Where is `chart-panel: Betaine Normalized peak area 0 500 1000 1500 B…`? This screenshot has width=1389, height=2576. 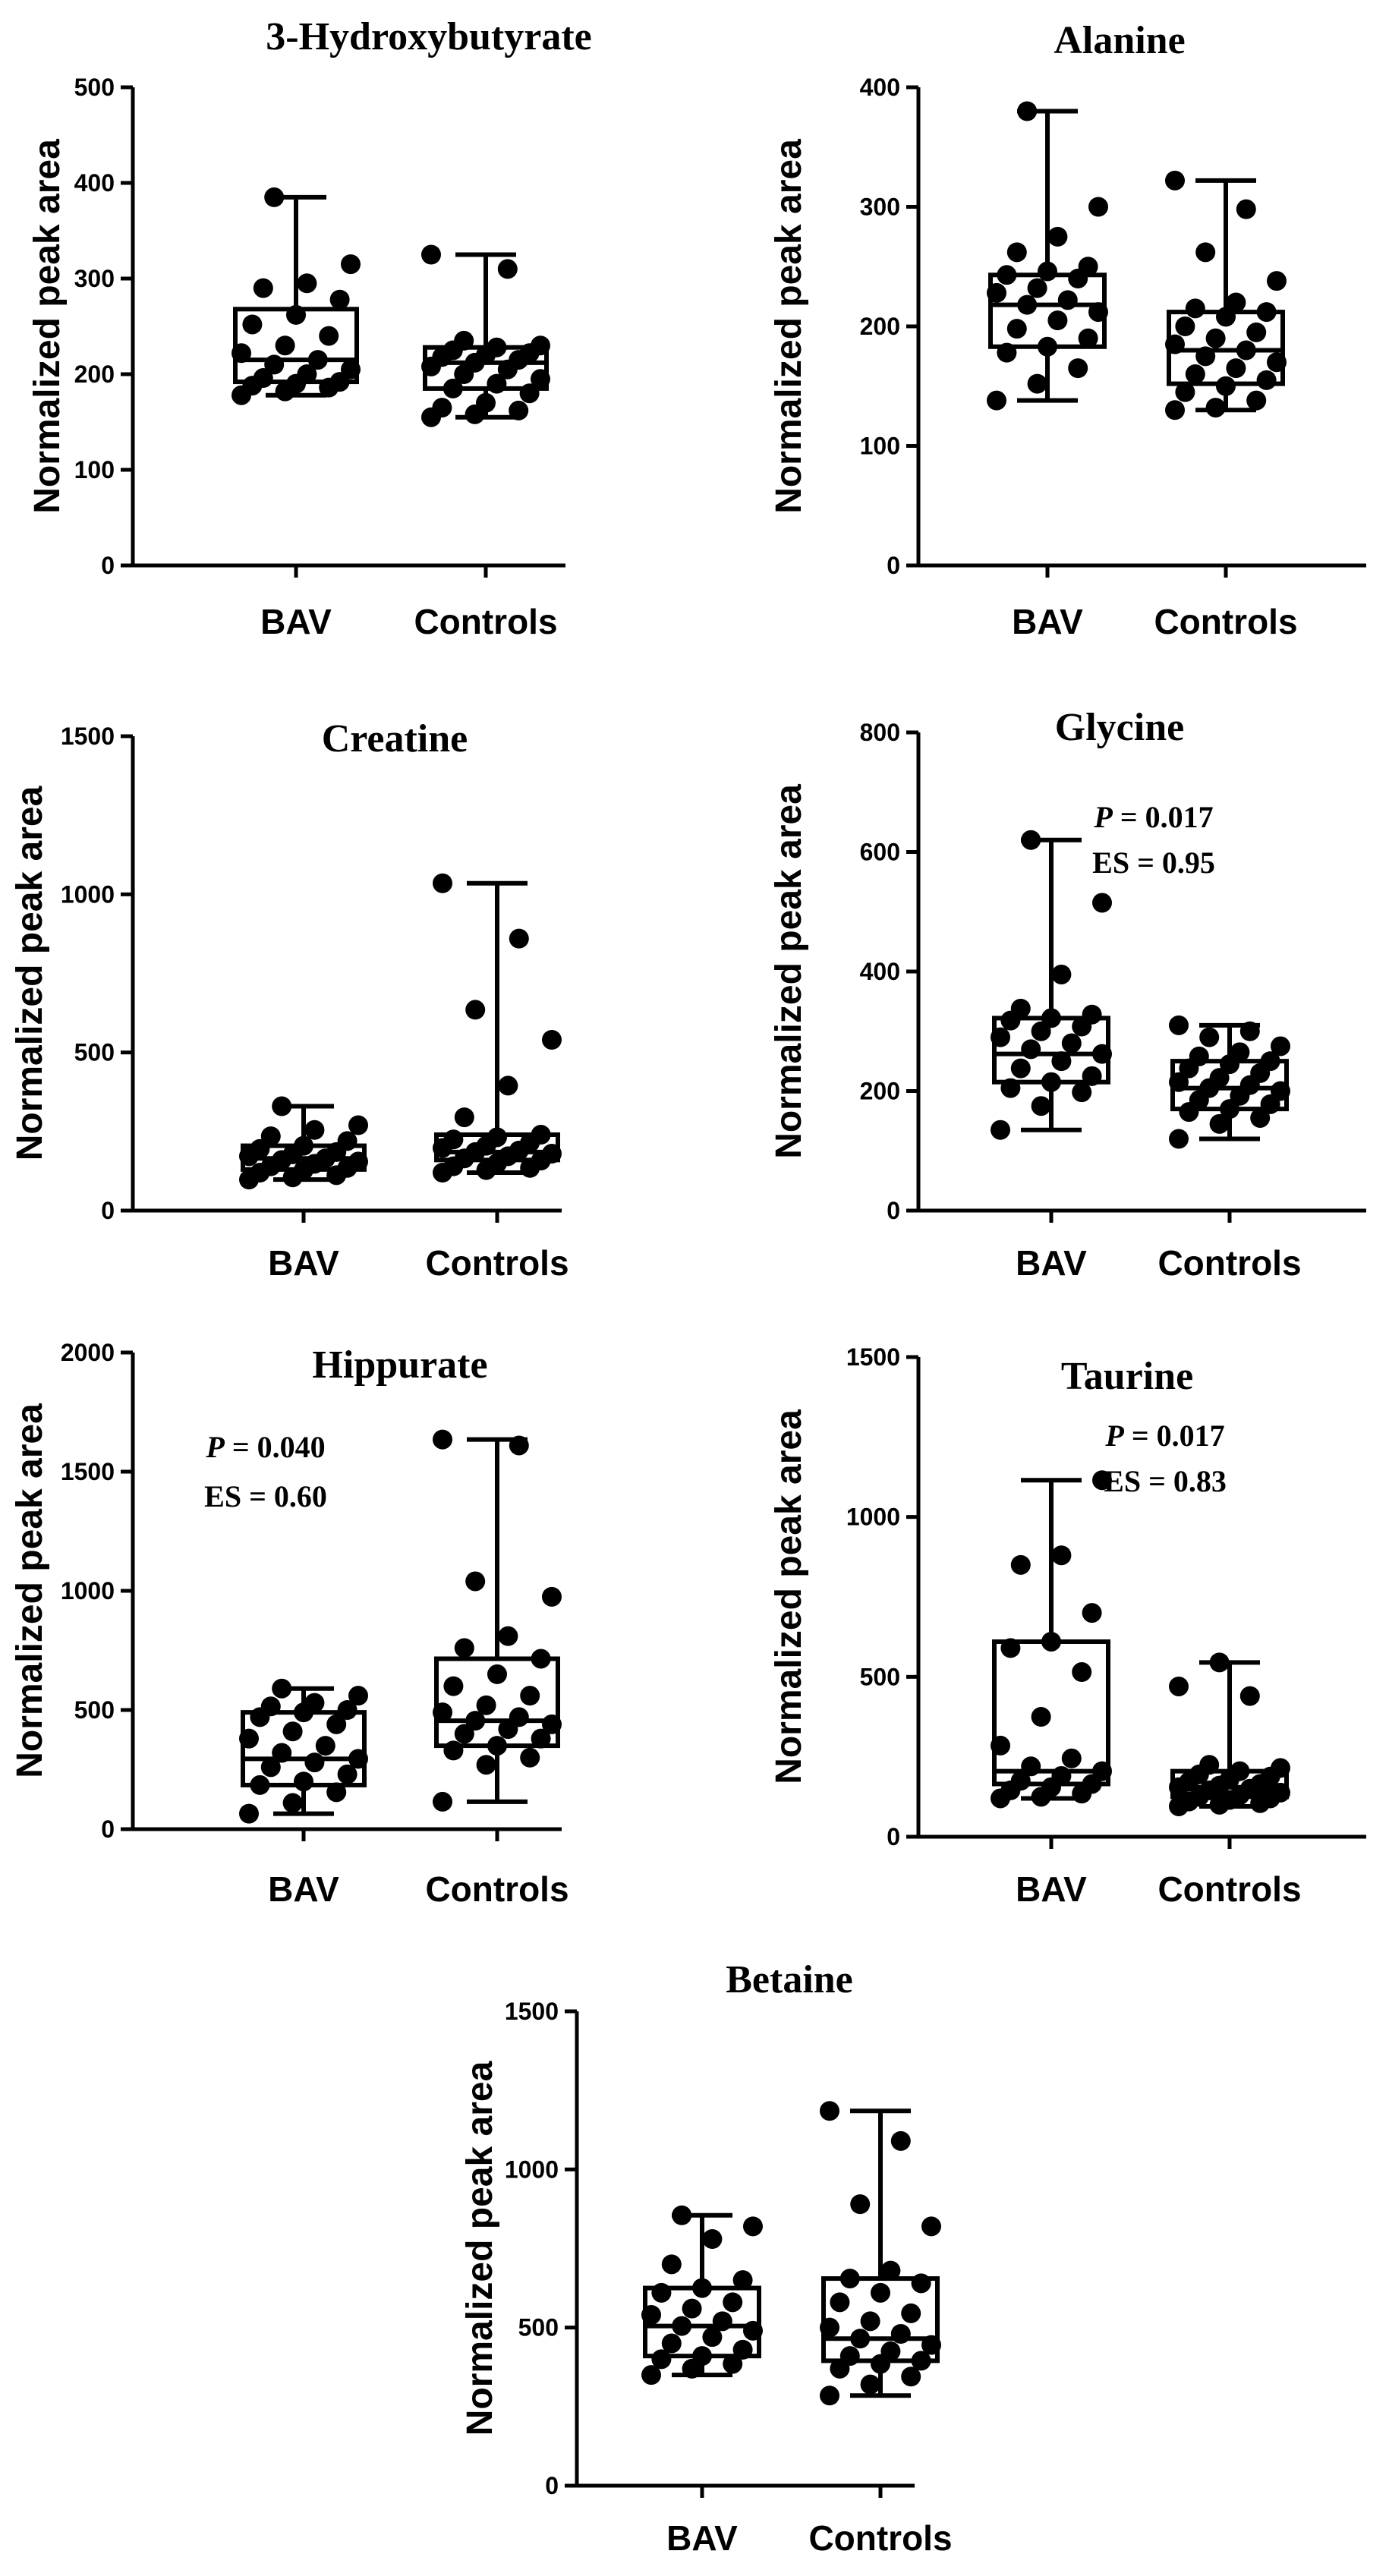 chart-panel: Betaine Normalized peak area 0 500 1000 1500 B… is located at coordinates (706, 2258).